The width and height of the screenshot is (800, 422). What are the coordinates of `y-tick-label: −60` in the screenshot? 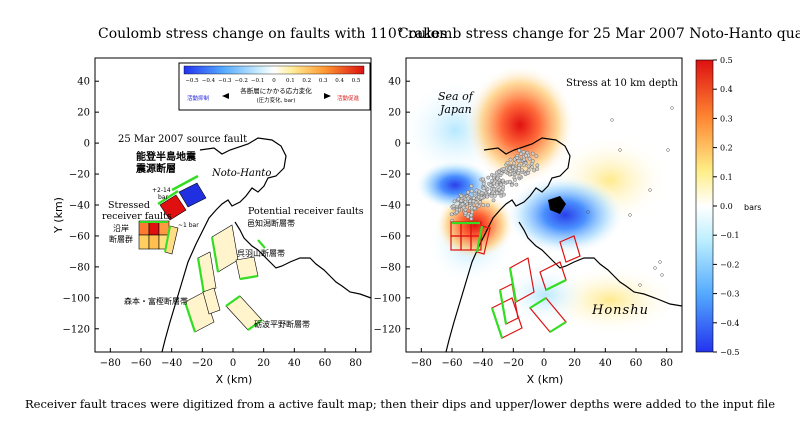 It's located at (79, 236).